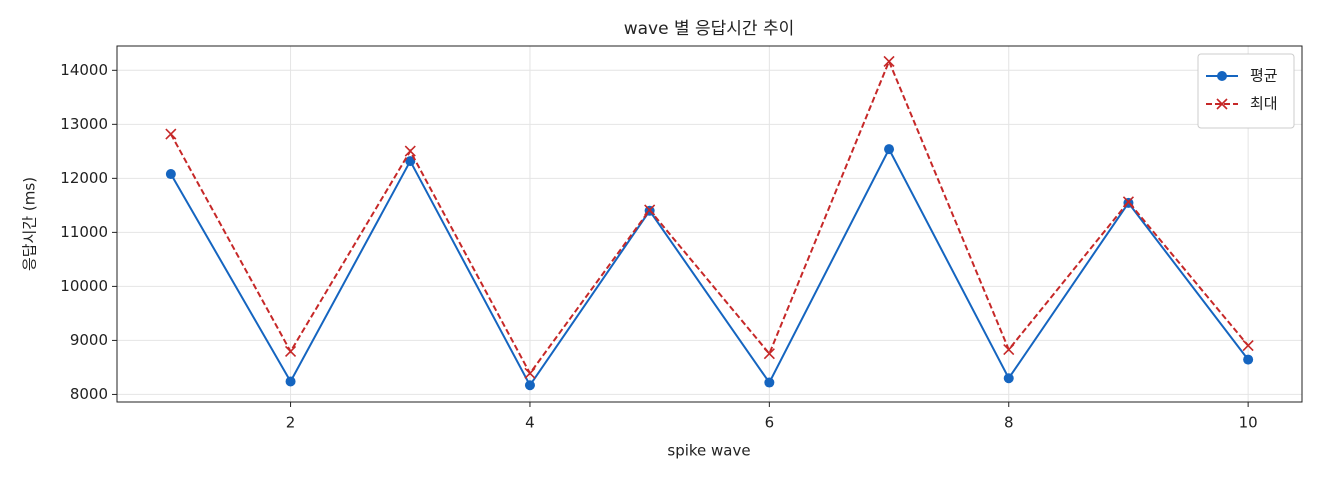  I want to click on x-tick-label: 6, so click(770, 423).